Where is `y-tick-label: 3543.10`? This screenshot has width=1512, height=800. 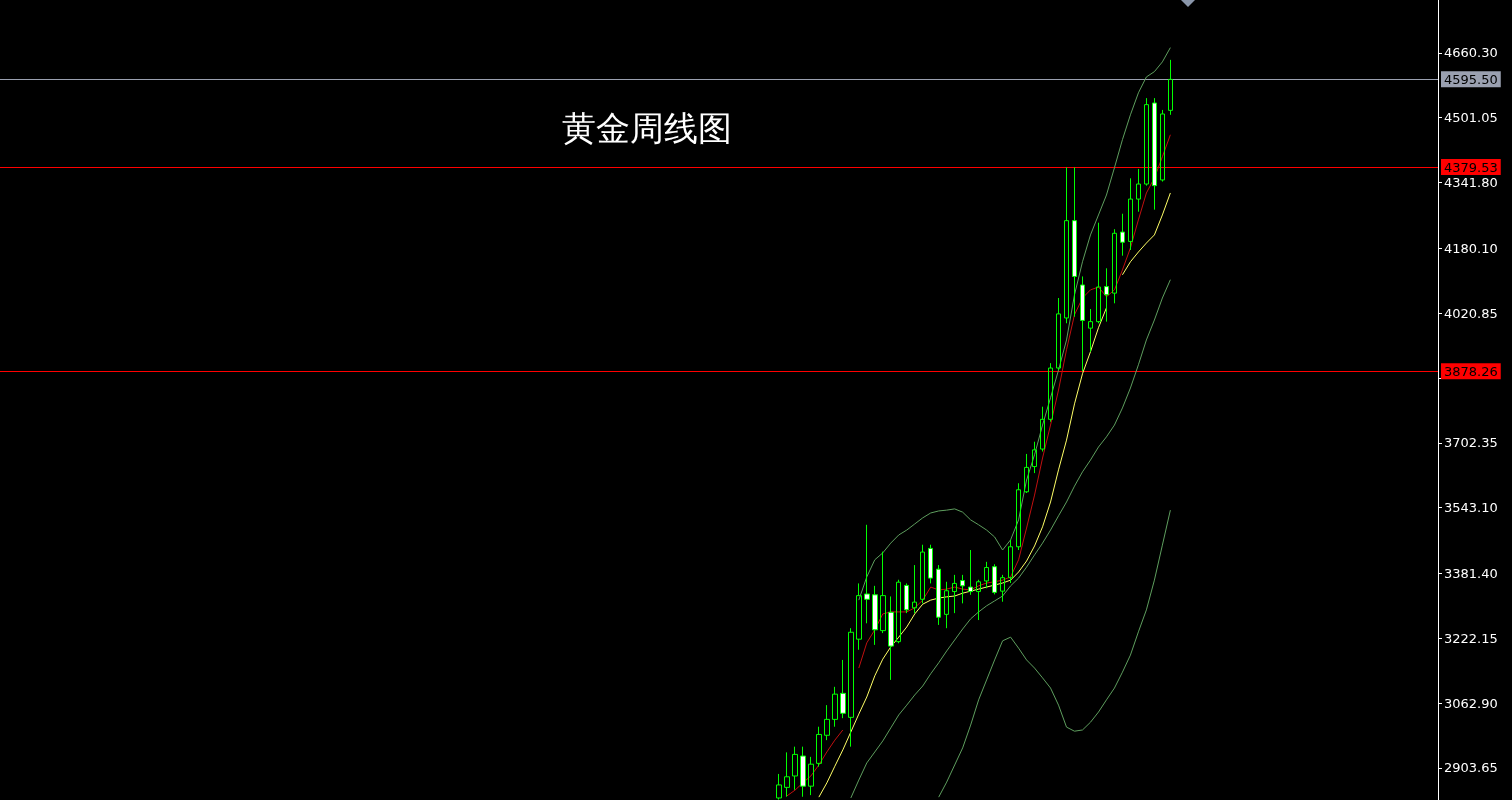 y-tick-label: 3543.10 is located at coordinates (1471, 508).